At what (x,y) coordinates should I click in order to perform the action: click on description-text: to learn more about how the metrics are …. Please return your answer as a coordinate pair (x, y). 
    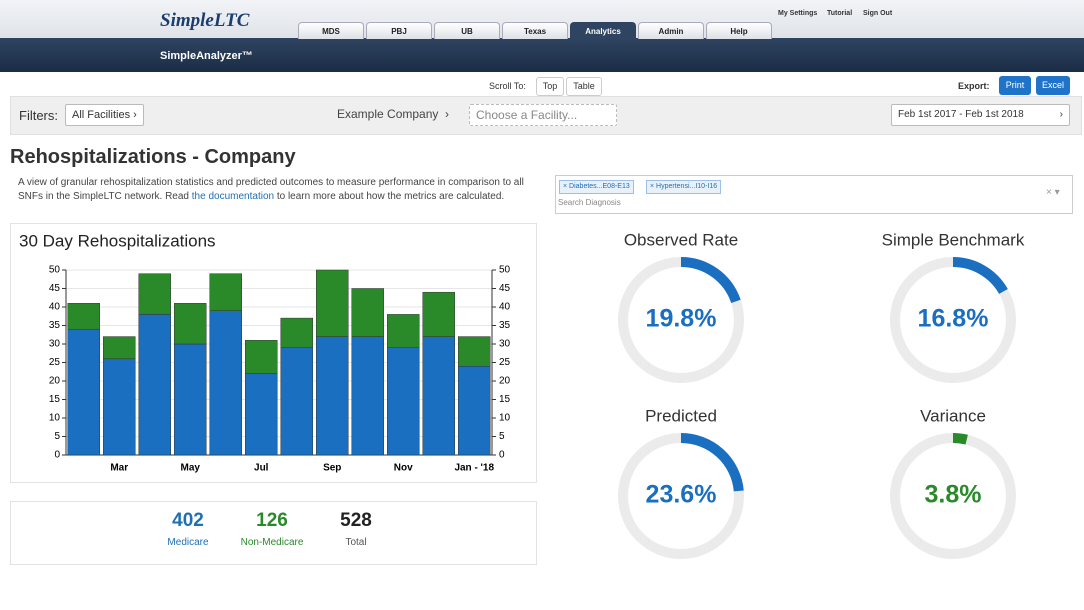
    Looking at the image, I should click on (389, 196).